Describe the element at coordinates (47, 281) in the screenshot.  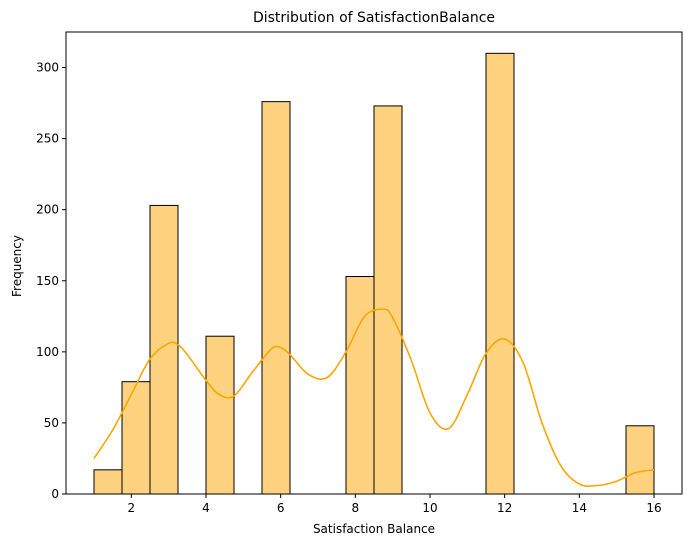
I see `y-tick-label: 150` at that location.